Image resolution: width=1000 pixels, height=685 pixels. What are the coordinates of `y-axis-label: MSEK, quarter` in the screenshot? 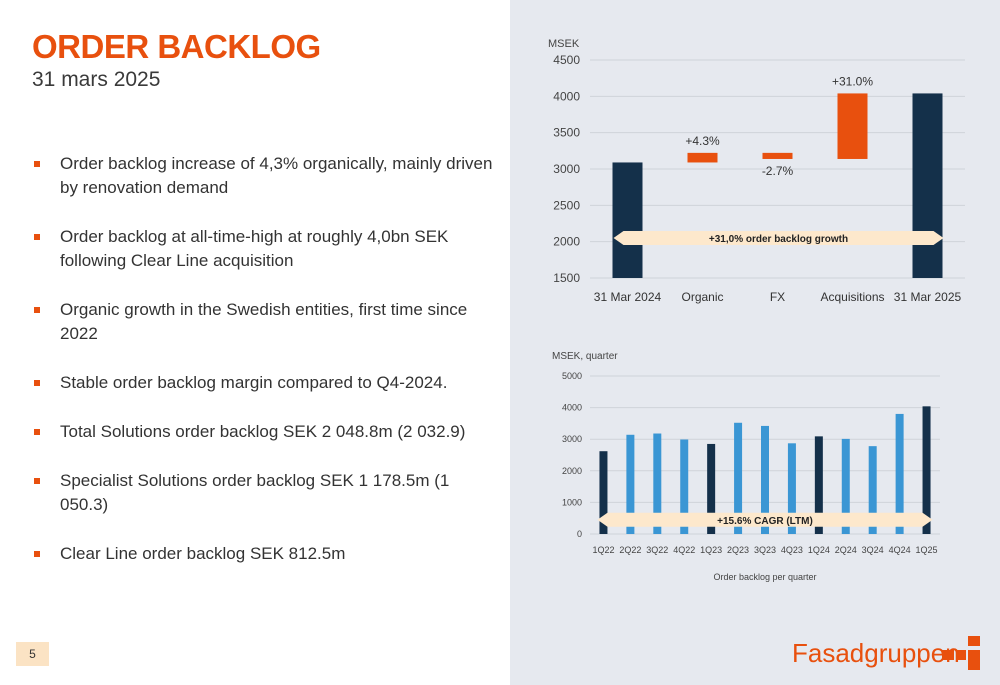 It's located at (585, 356).